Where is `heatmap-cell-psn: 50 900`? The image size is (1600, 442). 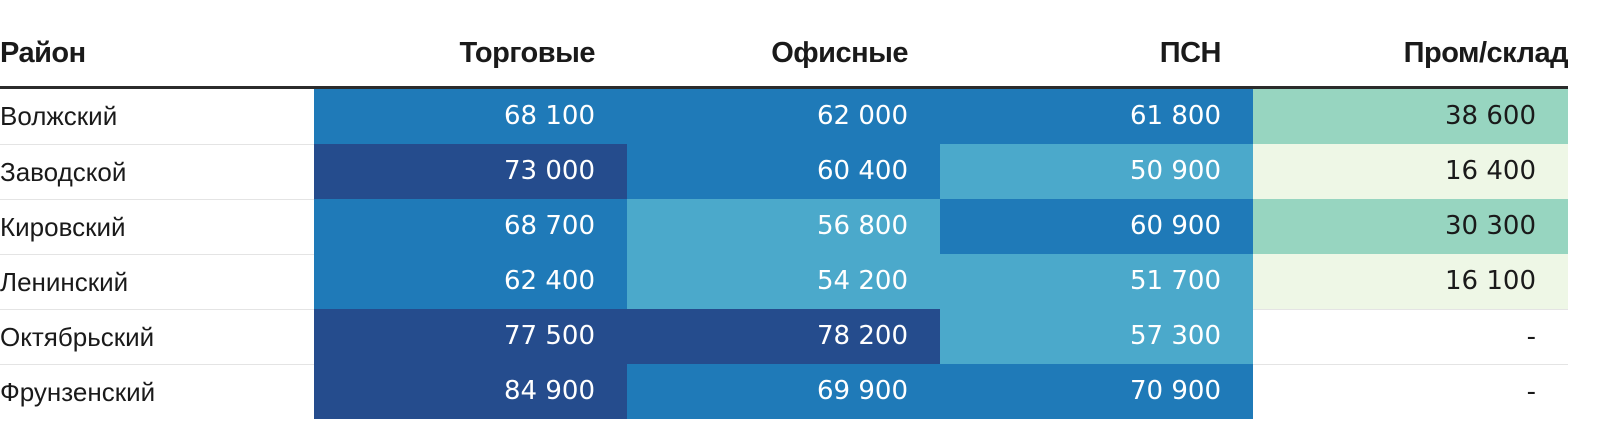
heatmap-cell-psn: 50 900 is located at coordinates (1096, 171).